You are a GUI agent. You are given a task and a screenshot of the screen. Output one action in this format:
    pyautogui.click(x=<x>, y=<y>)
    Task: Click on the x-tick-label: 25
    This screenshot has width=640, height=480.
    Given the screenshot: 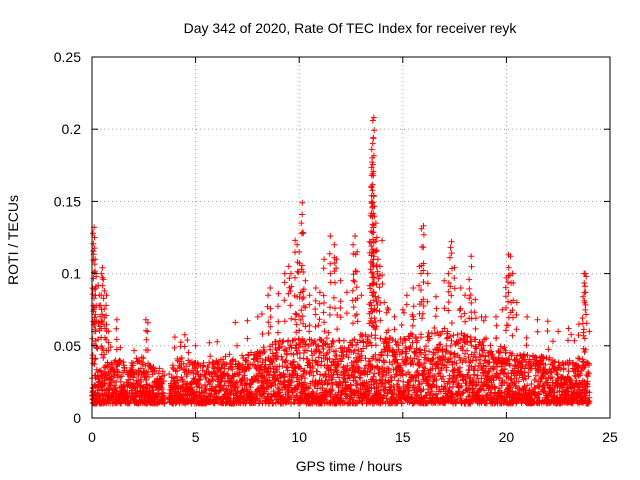 What is the action you would take?
    pyautogui.click(x=610, y=437)
    